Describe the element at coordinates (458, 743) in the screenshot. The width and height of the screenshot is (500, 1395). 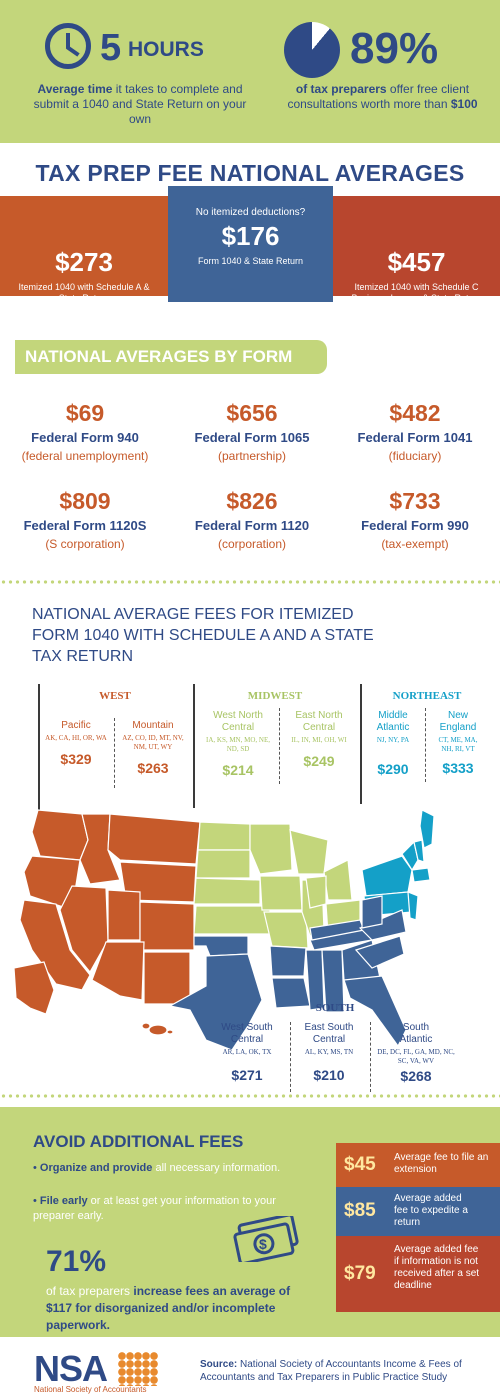
I see `division-new-england: New England CT, ME, MA, NH, RI, VT $333` at that location.